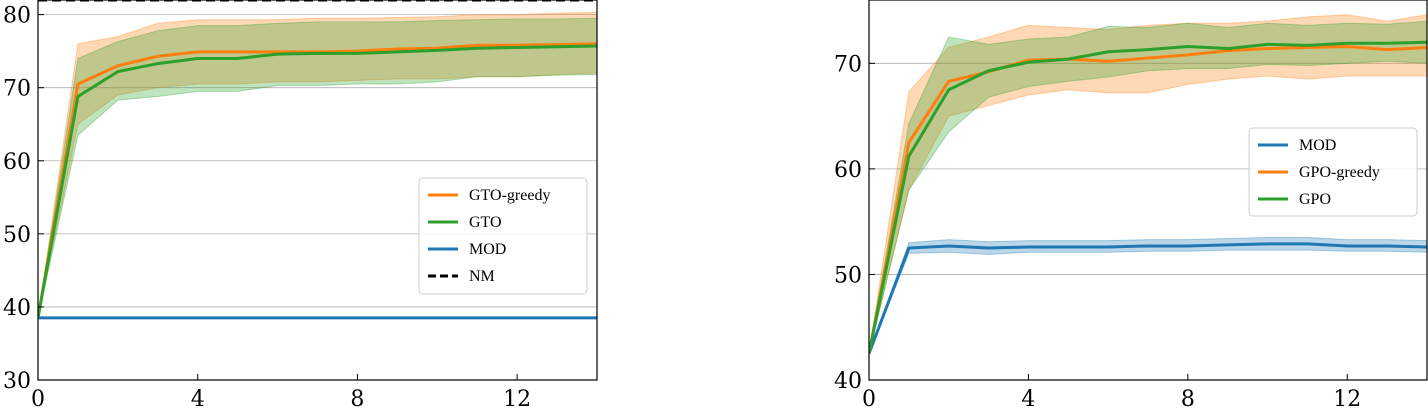  Describe the element at coordinates (485, 222) in the screenshot. I see `legend-label-GTO: GTO` at that location.